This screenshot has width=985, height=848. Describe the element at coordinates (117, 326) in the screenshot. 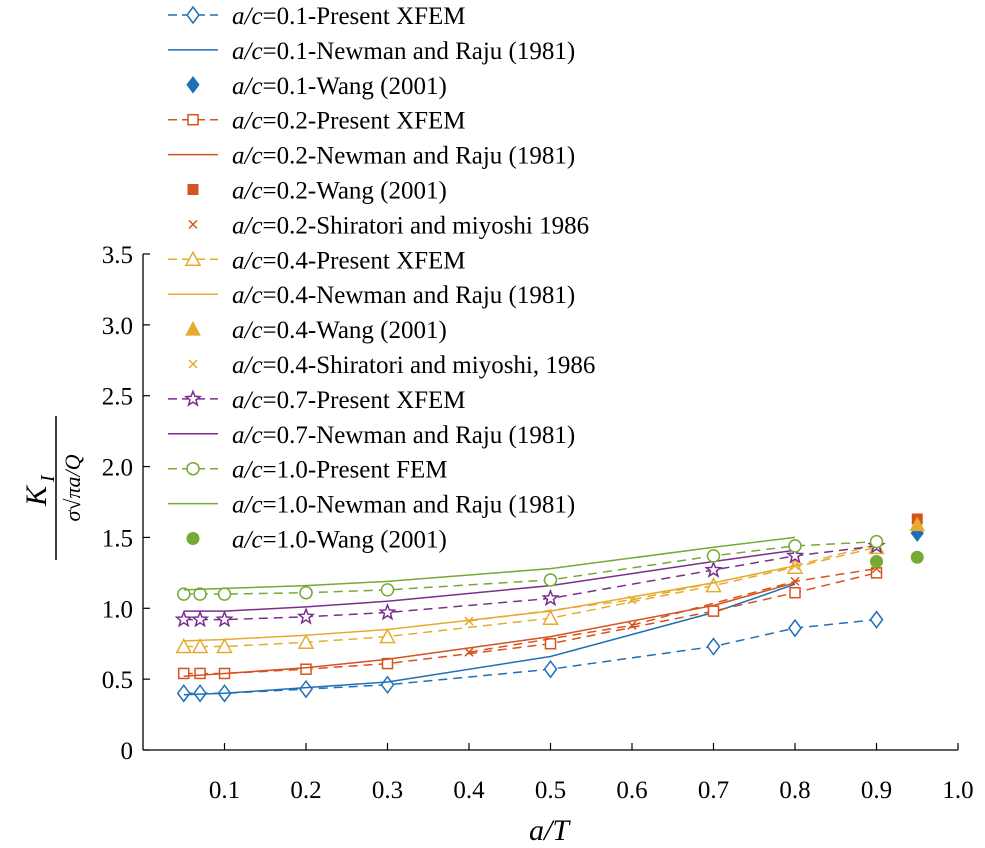

I see `y-tick-label: 3.0` at that location.